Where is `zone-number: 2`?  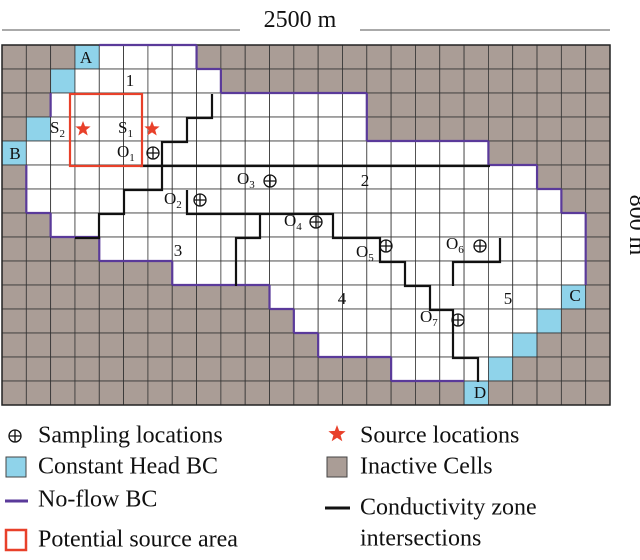 zone-number: 2 is located at coordinates (365, 180).